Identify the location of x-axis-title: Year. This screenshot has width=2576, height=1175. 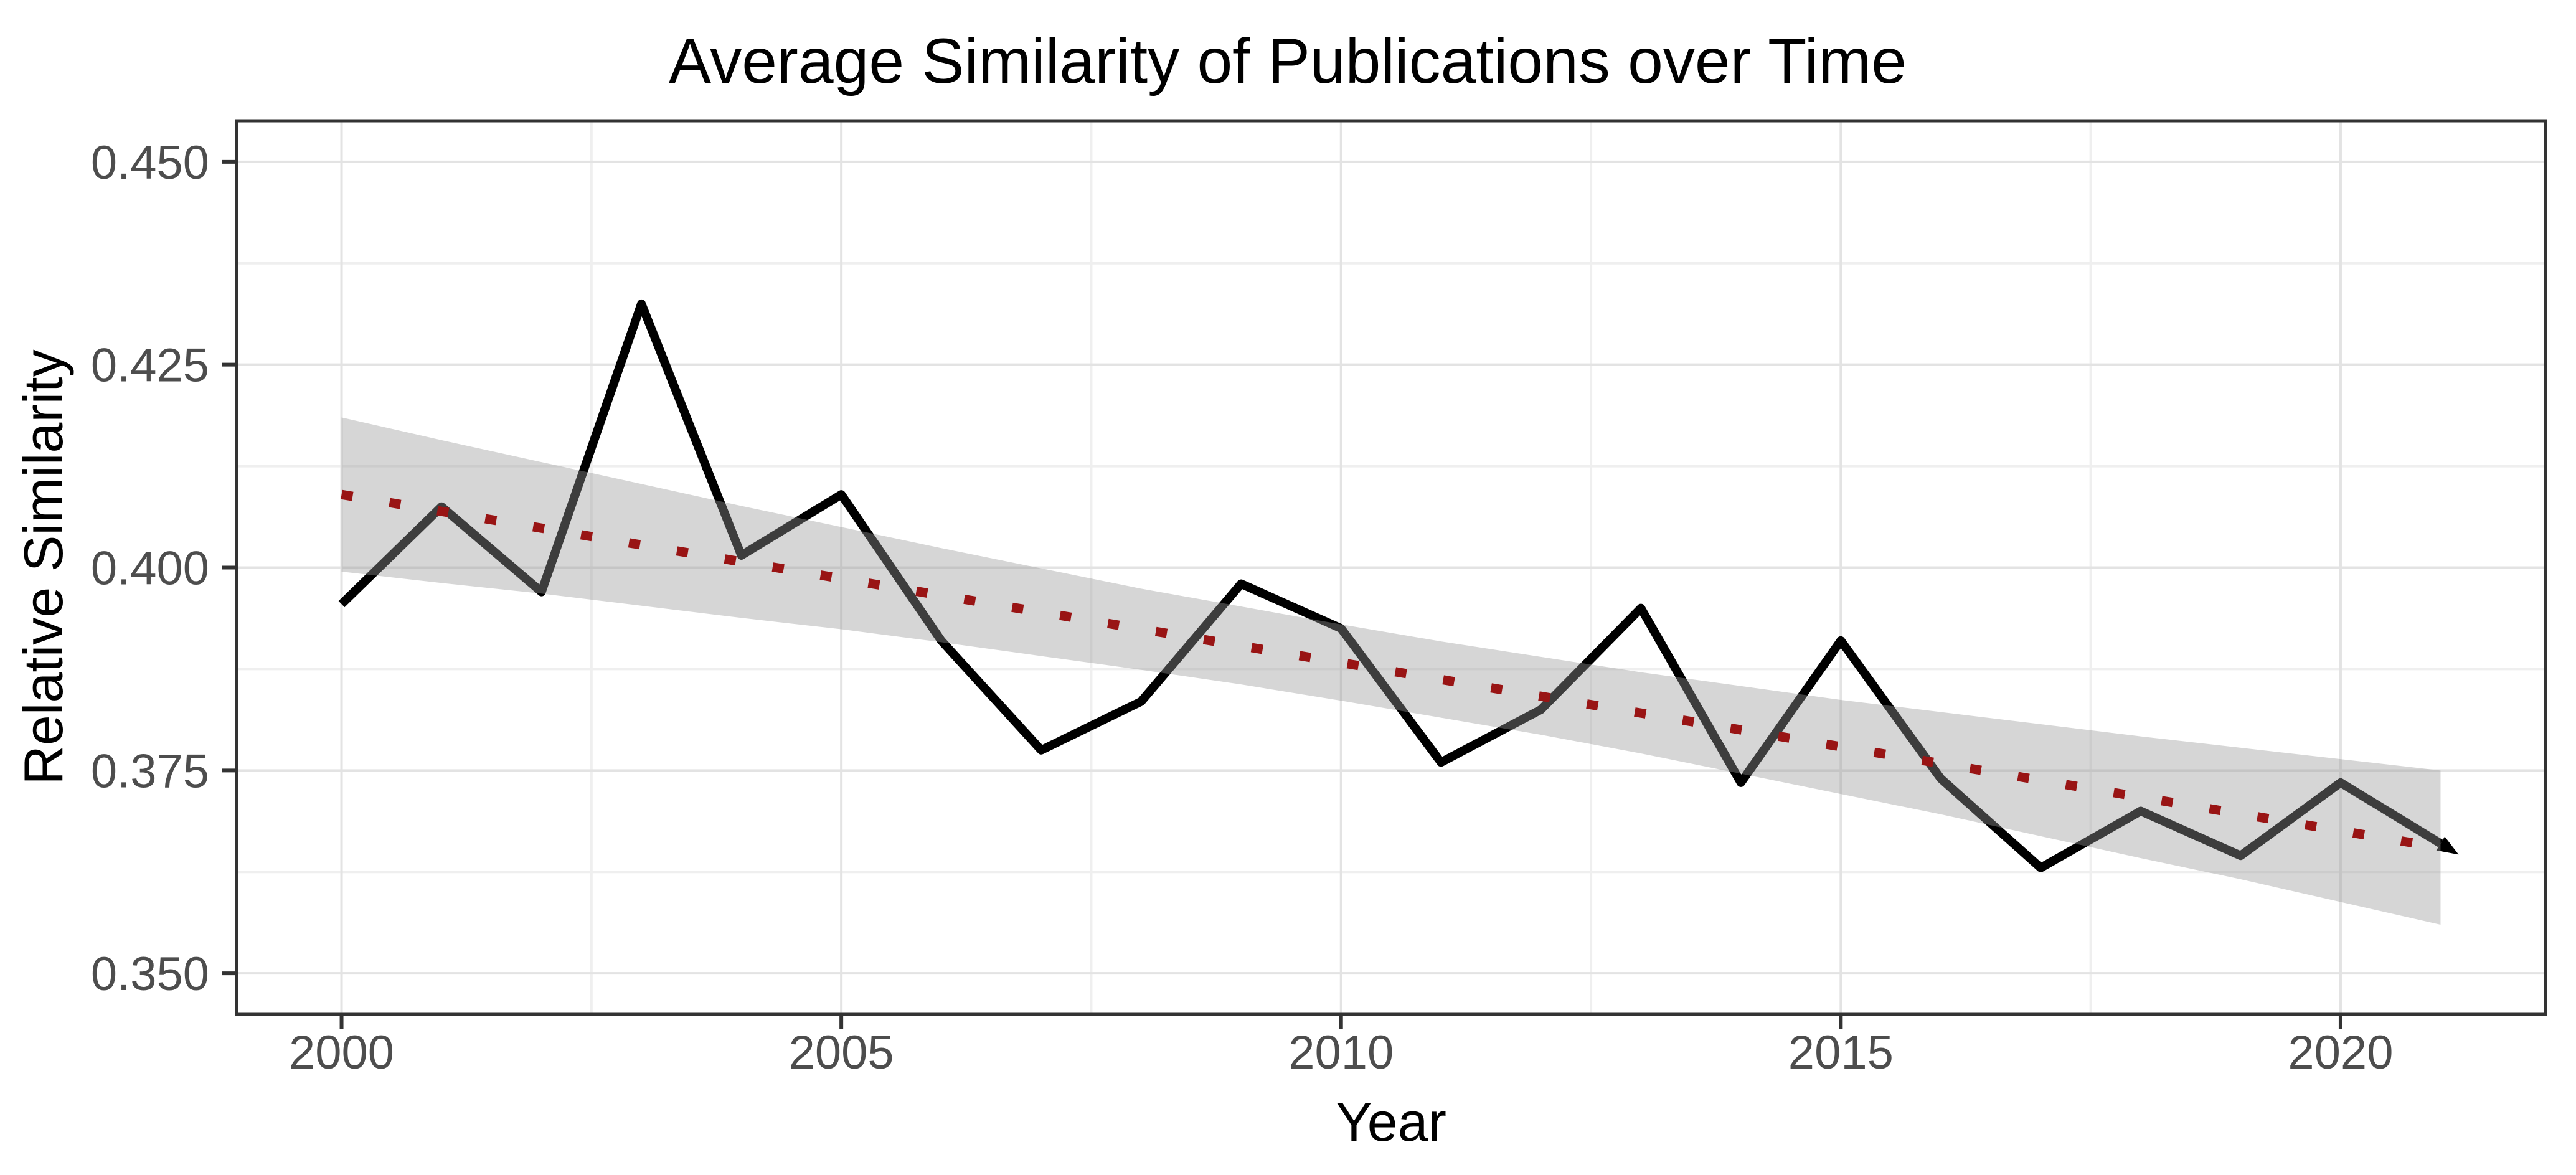
(1391, 1122).